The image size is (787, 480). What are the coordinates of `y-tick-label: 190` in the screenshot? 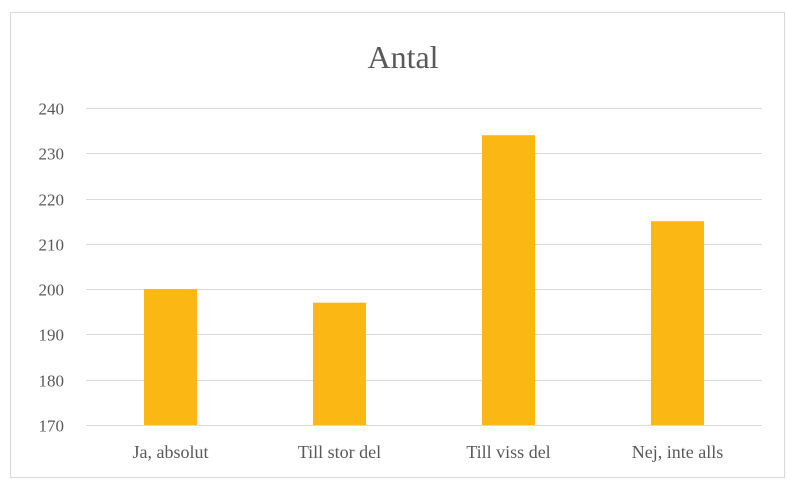 It's located at (52, 335).